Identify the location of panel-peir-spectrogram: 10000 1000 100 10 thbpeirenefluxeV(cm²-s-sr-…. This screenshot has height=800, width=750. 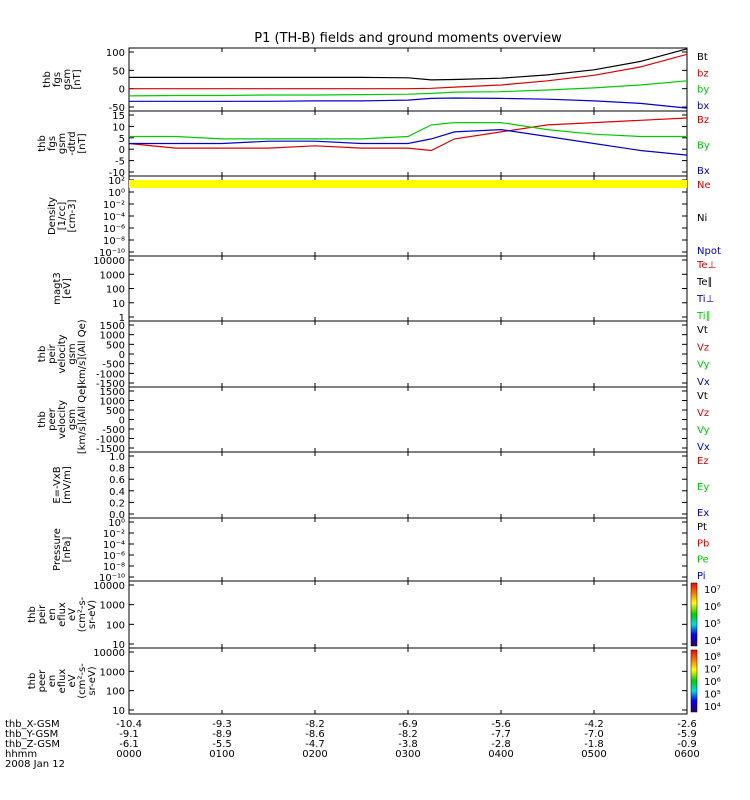
(374, 615).